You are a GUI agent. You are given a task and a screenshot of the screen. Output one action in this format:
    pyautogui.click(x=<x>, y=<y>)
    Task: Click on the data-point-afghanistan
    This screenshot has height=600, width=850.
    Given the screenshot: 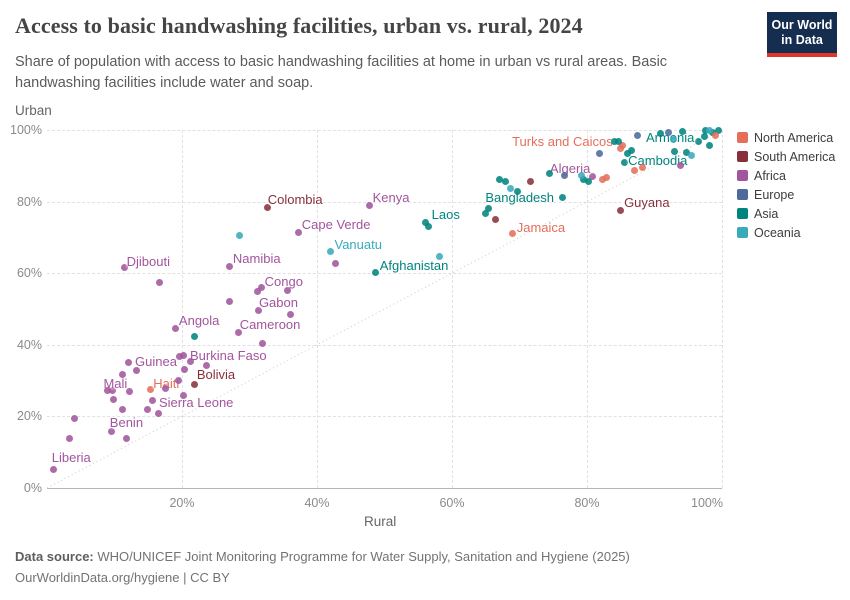 What is the action you would take?
    pyautogui.click(x=376, y=273)
    